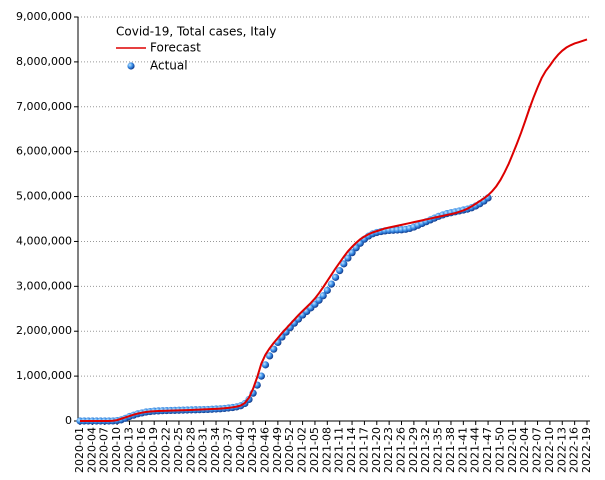 The image size is (605, 480). Describe the element at coordinates (425, 450) in the screenshot. I see `x-tick-label: 2021-32` at that location.